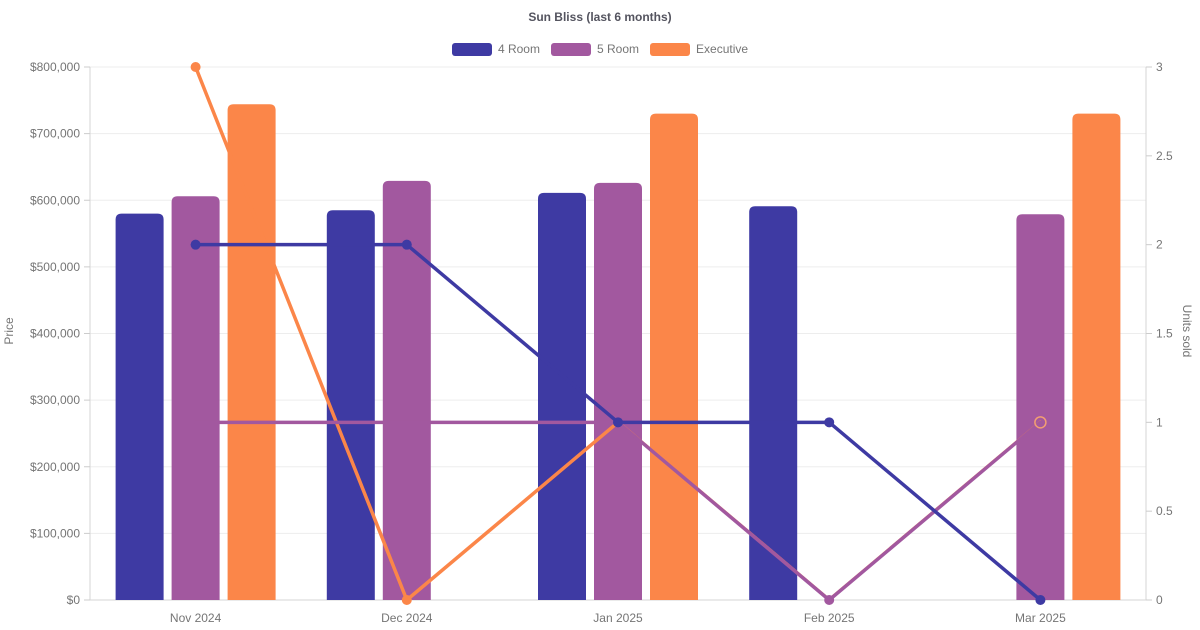 The image size is (1200, 630). I want to click on legend-label-executive: Executive, so click(722, 49).